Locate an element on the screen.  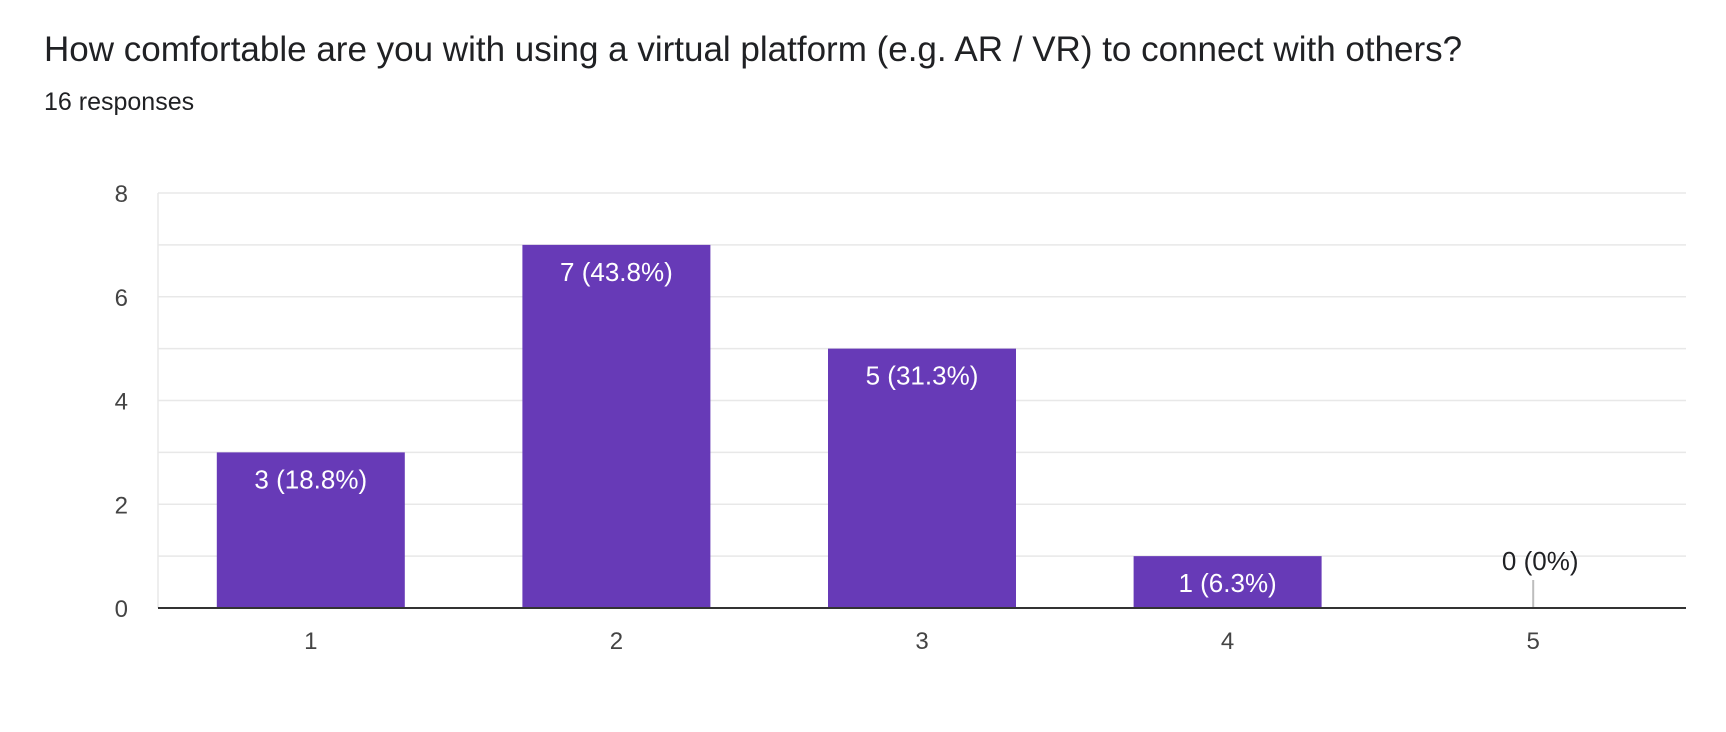
y-axis-ticks: 0 2 4 6 8 is located at coordinates (121, 402).